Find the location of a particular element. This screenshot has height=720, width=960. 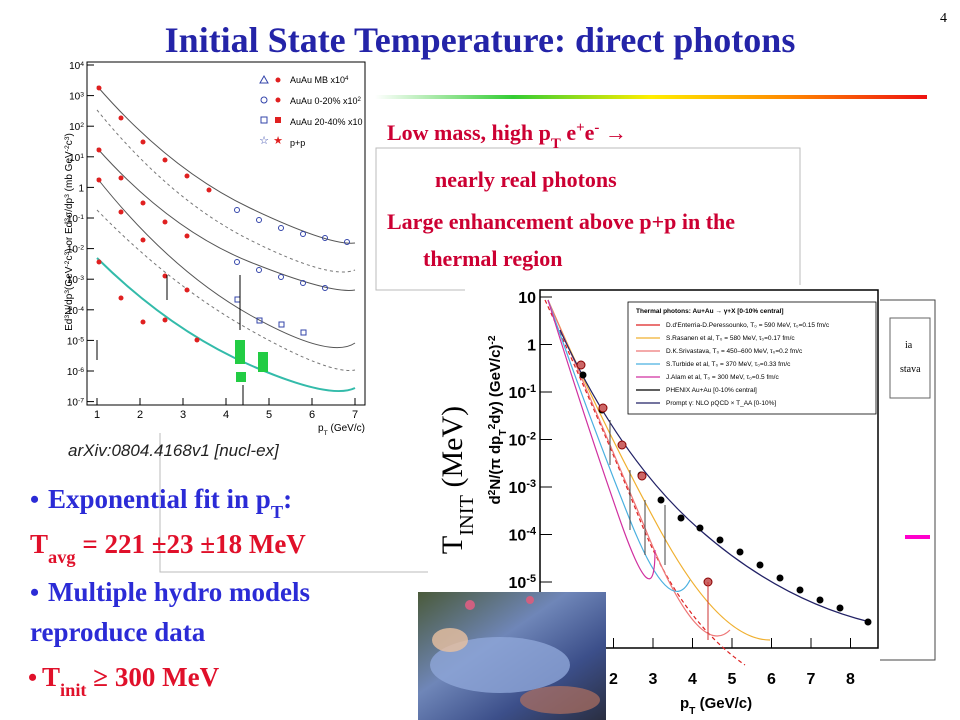

text-run: (GeV is located at coordinates (69, 278).